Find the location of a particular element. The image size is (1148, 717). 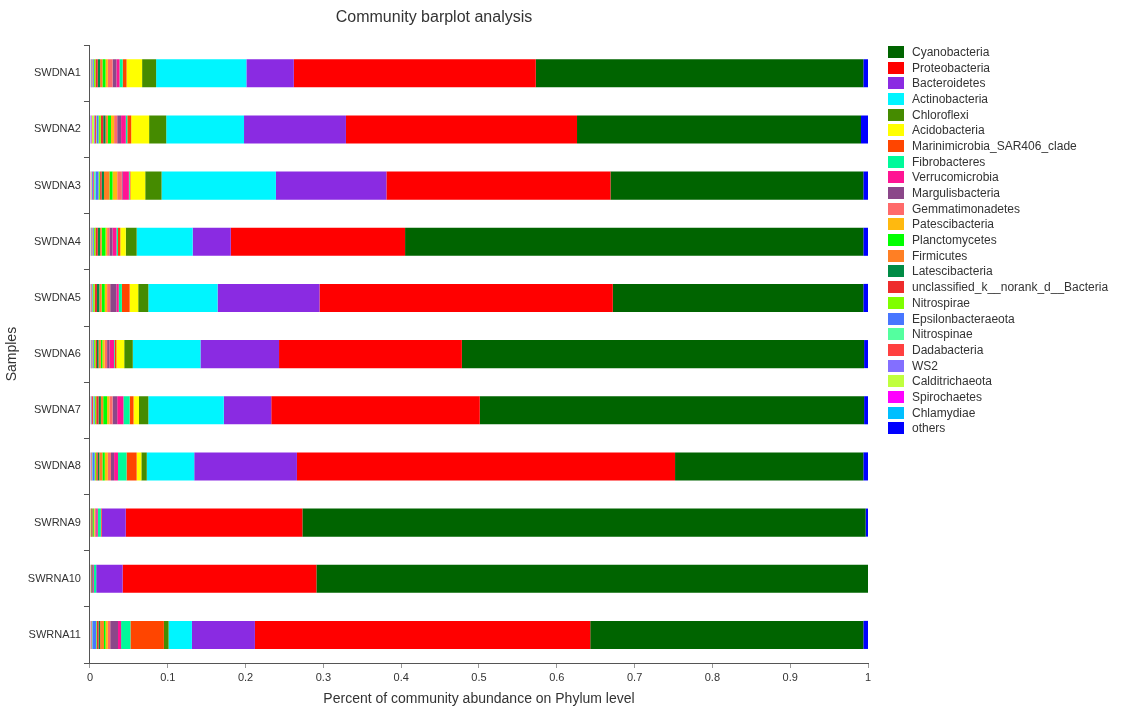

legend-label: Actinobacteria is located at coordinates (950, 98).